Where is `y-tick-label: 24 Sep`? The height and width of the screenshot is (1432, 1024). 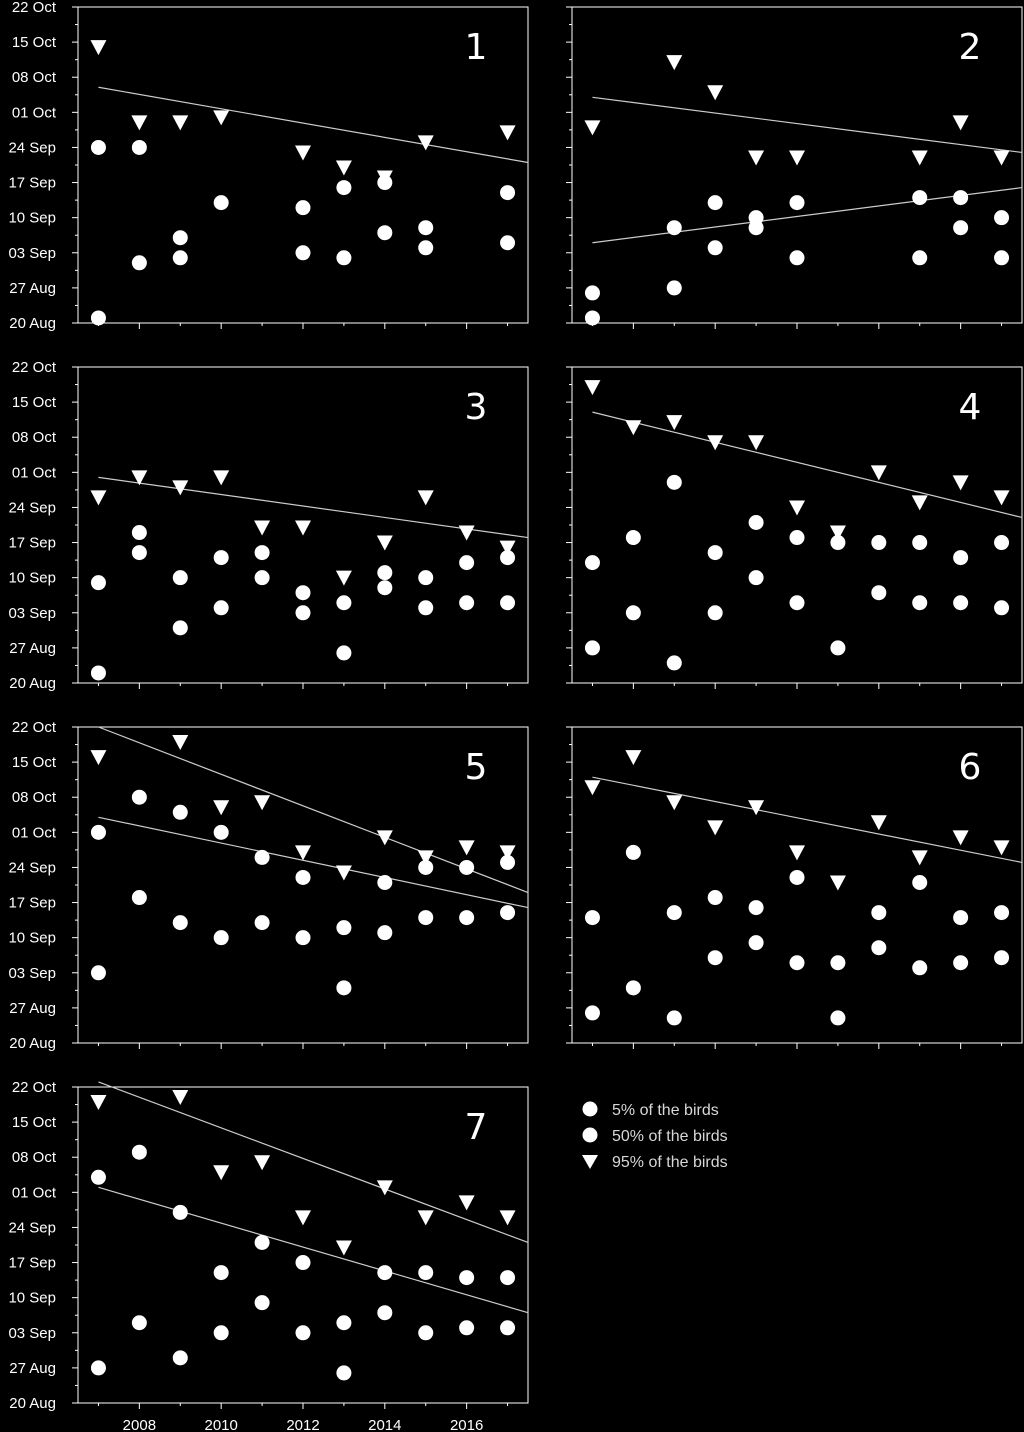 y-tick-label: 24 Sep is located at coordinates (32, 507).